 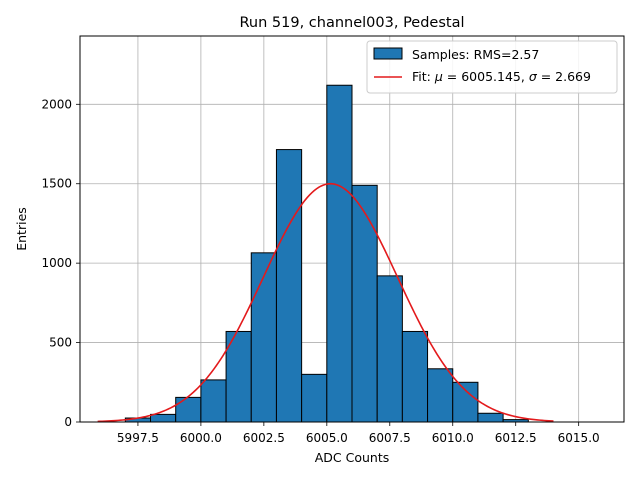 I want to click on legend-swatch-histogram, so click(x=388, y=53).